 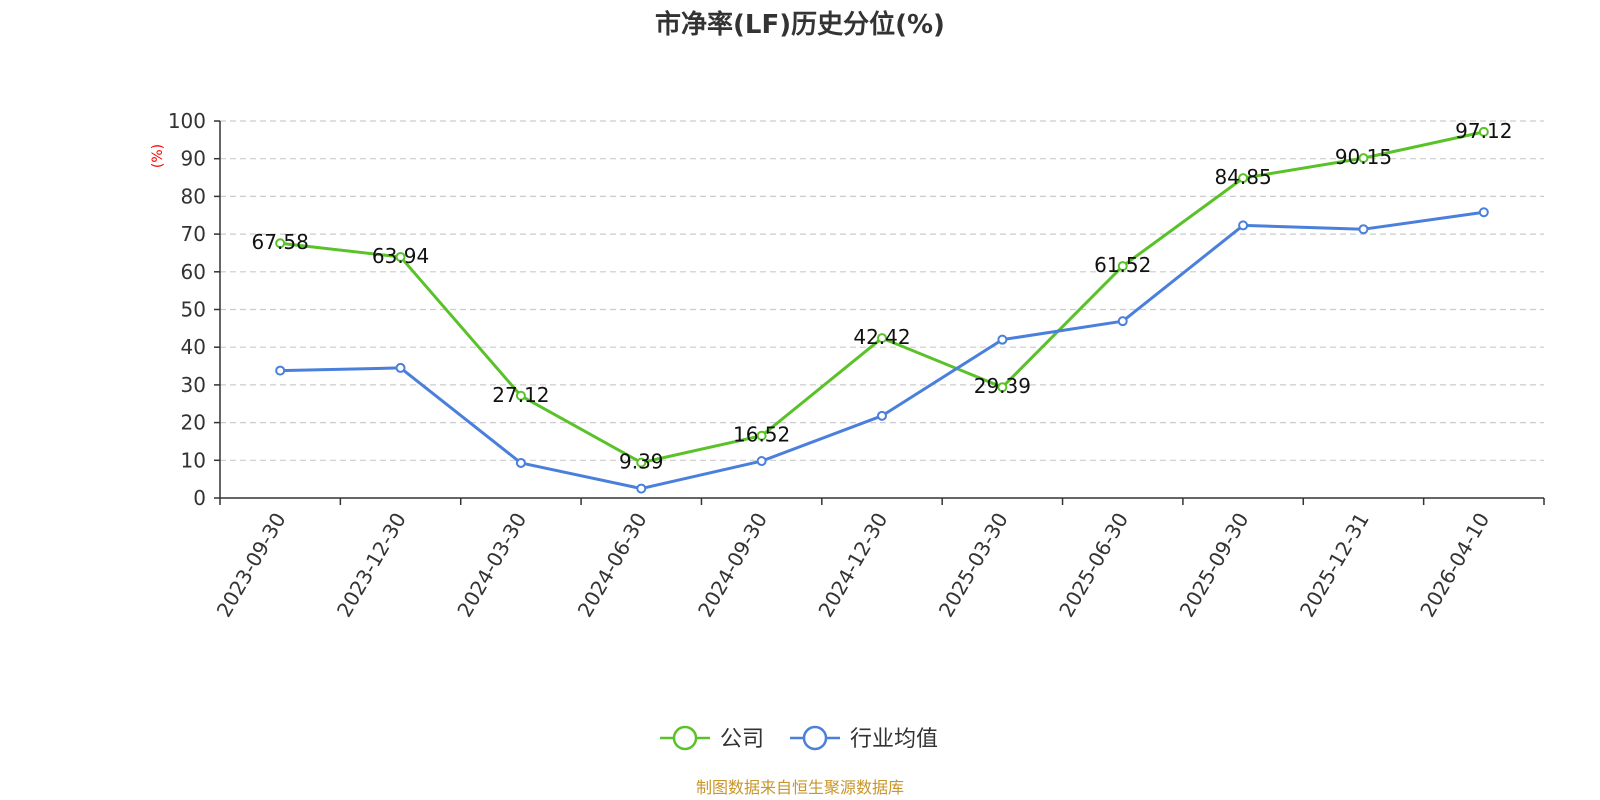 What do you see at coordinates (1093, 565) in the screenshot?
I see `x-tick-label: 2025-06-30` at bounding box center [1093, 565].